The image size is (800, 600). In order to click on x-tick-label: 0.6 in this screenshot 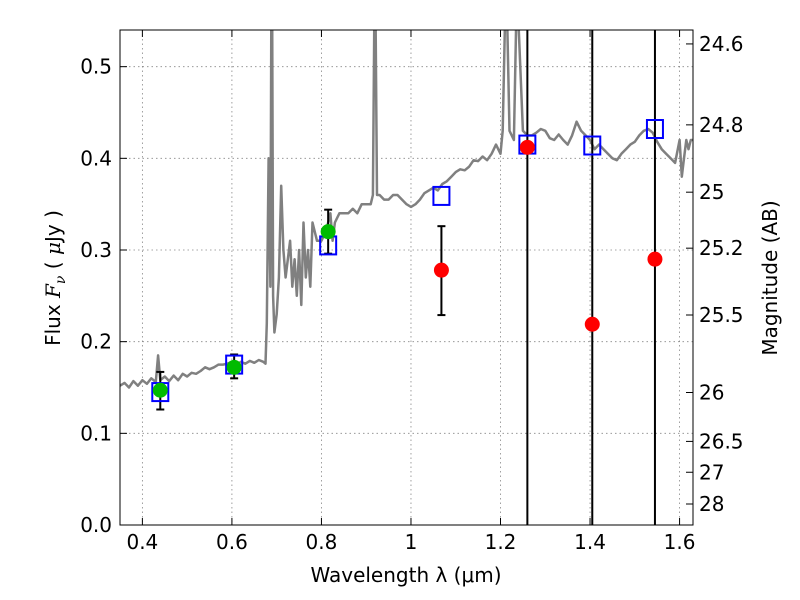, I will do `click(232, 542)`.